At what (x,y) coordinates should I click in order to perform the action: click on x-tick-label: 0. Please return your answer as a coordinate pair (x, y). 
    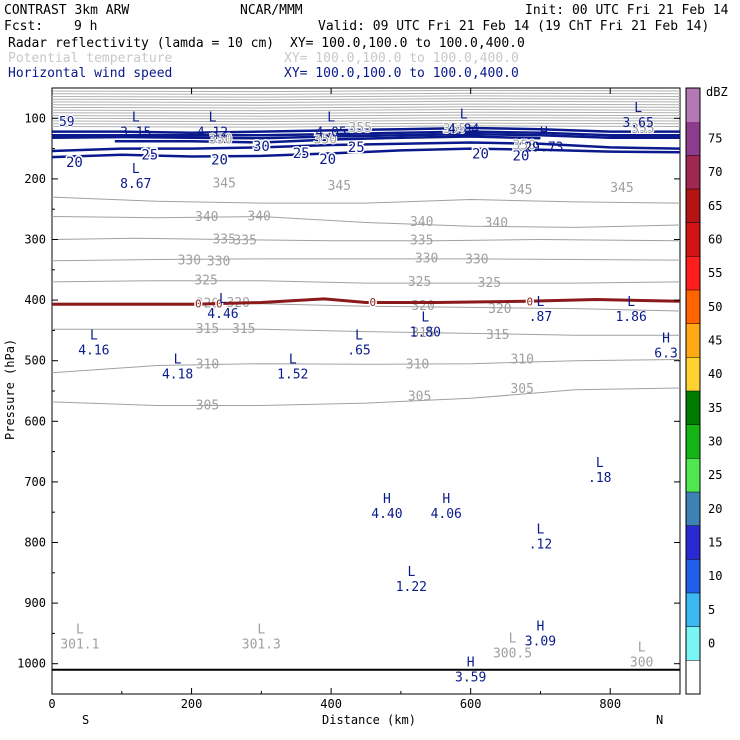
    Looking at the image, I should click on (51, 704).